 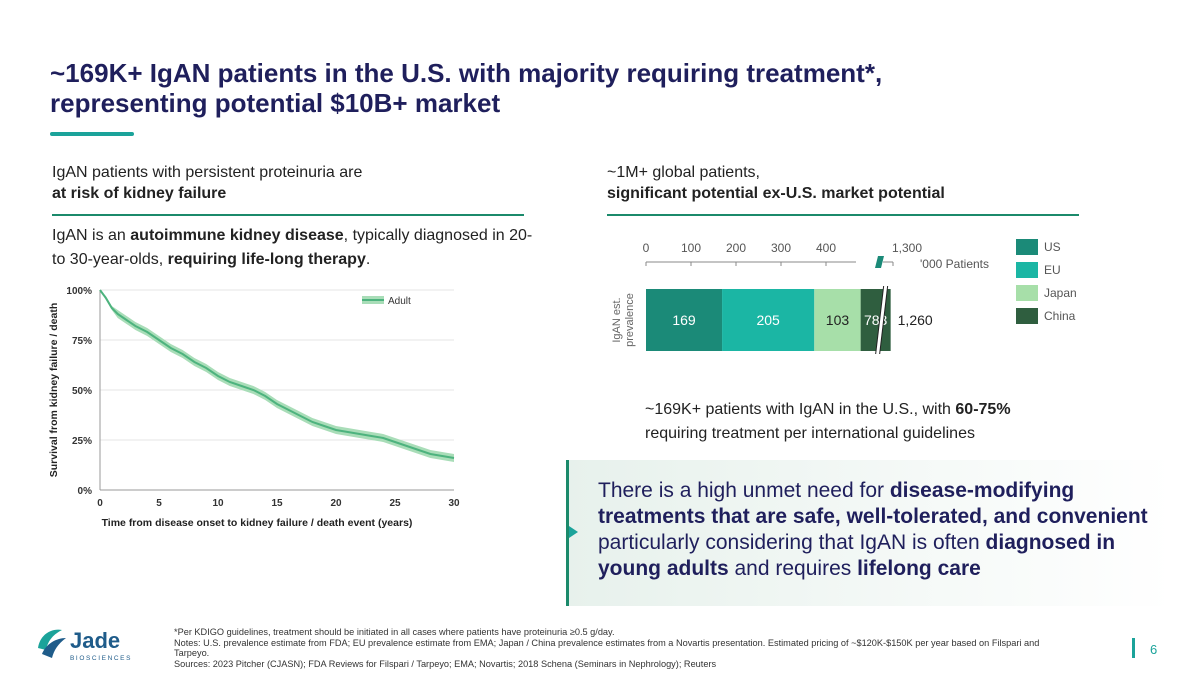 What do you see at coordinates (288, 215) in the screenshot?
I see `left-divider` at bounding box center [288, 215].